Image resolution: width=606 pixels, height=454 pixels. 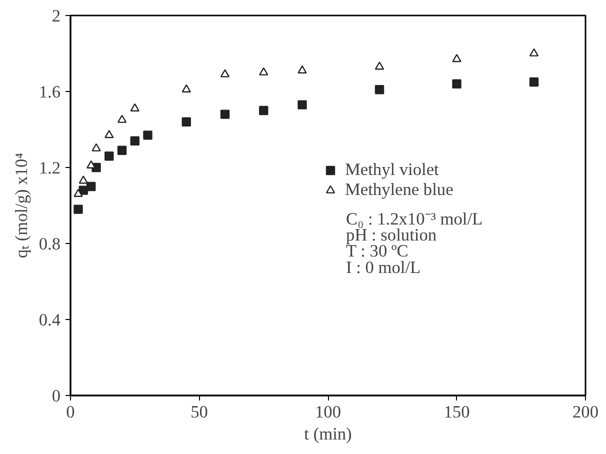 What do you see at coordinates (49, 168) in the screenshot?
I see `y-tick-label: 1.2` at bounding box center [49, 168].